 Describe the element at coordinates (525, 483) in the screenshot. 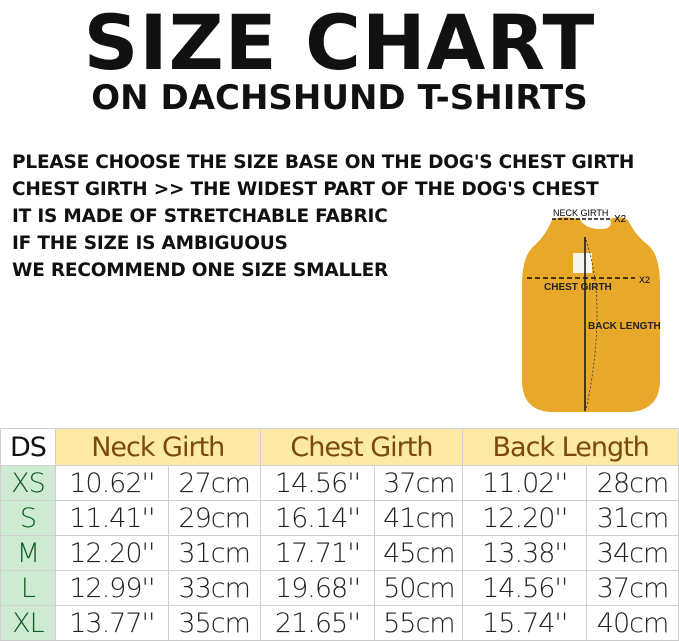

I see `table-cell: 11.02''` at that location.